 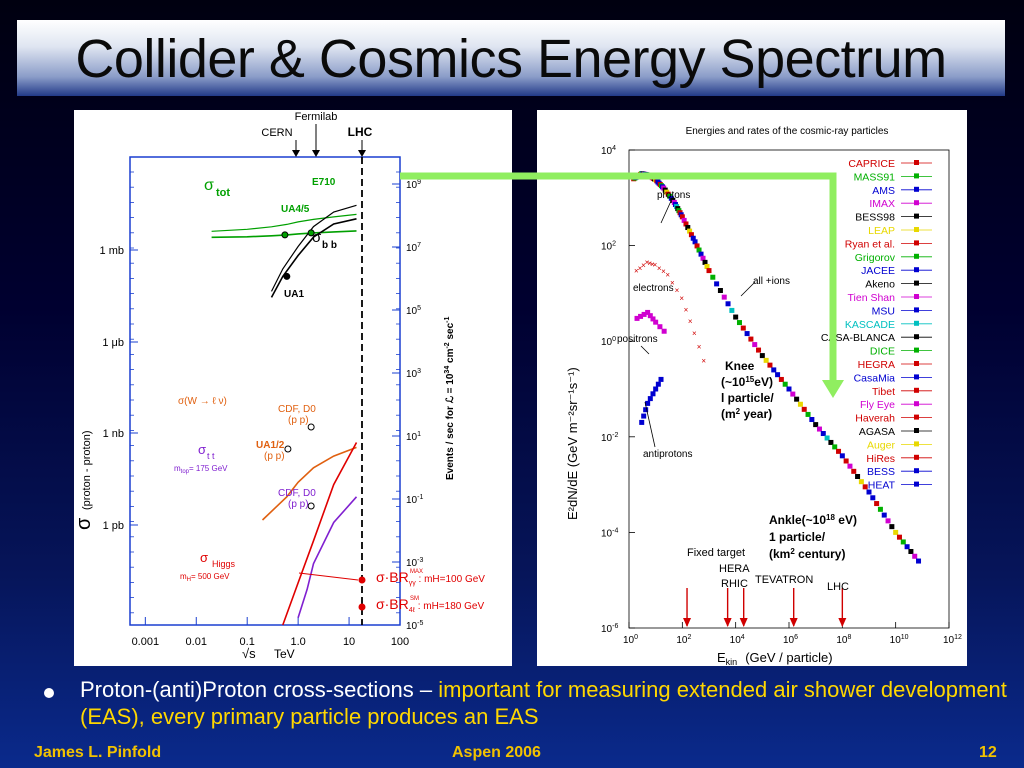 I want to click on svg-text: Knee, so click(x=740, y=366).